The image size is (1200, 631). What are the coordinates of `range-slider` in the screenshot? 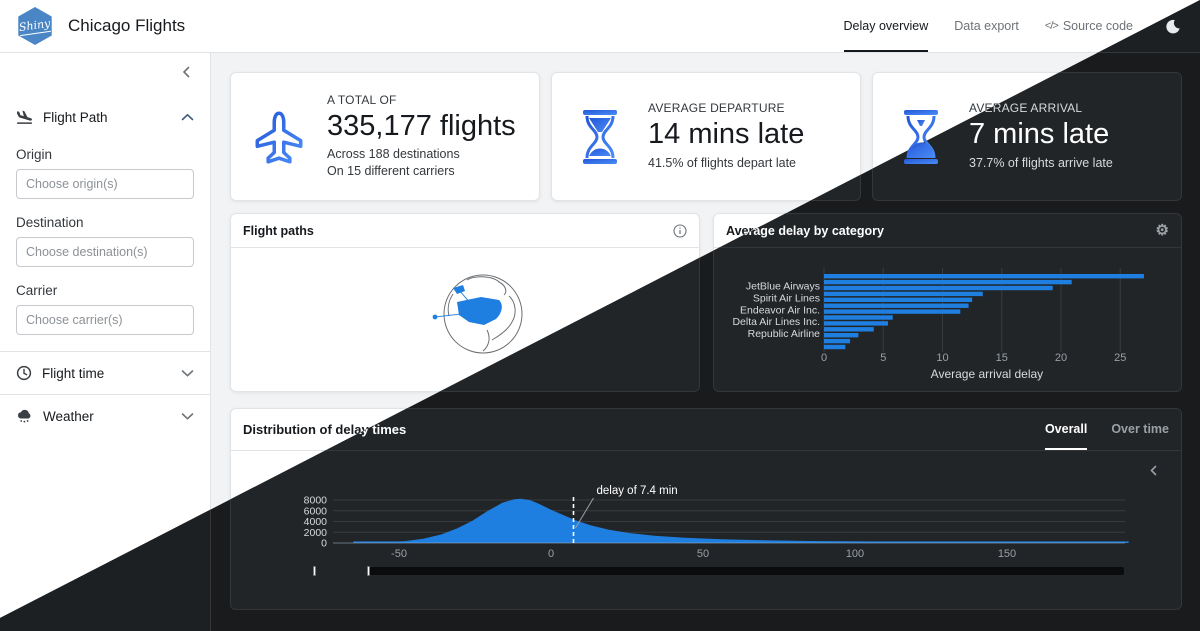 It's located at (718, 571).